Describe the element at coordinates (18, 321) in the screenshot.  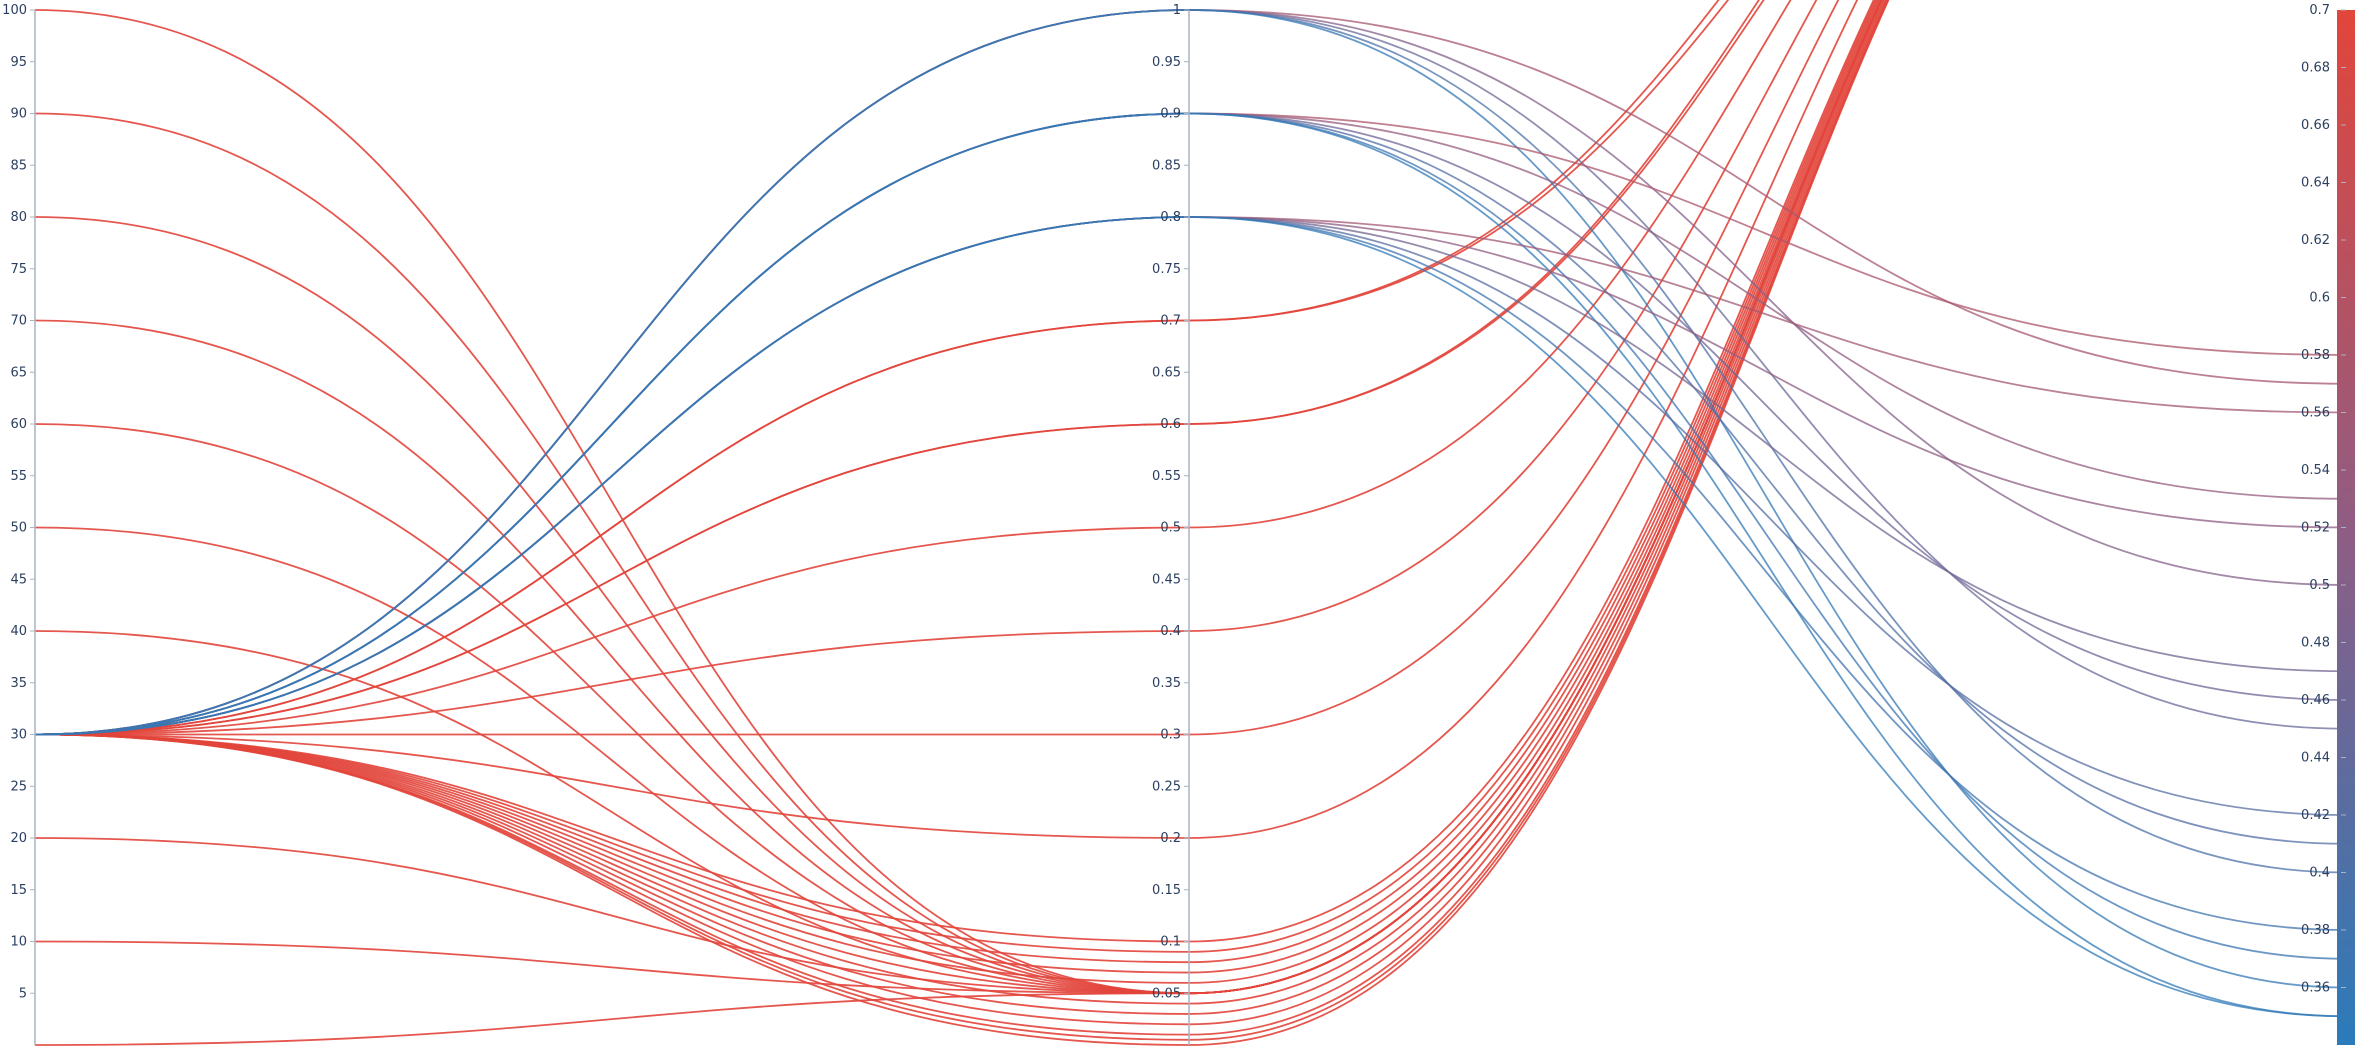
I see `axis-0-tick-label-13: 70` at that location.